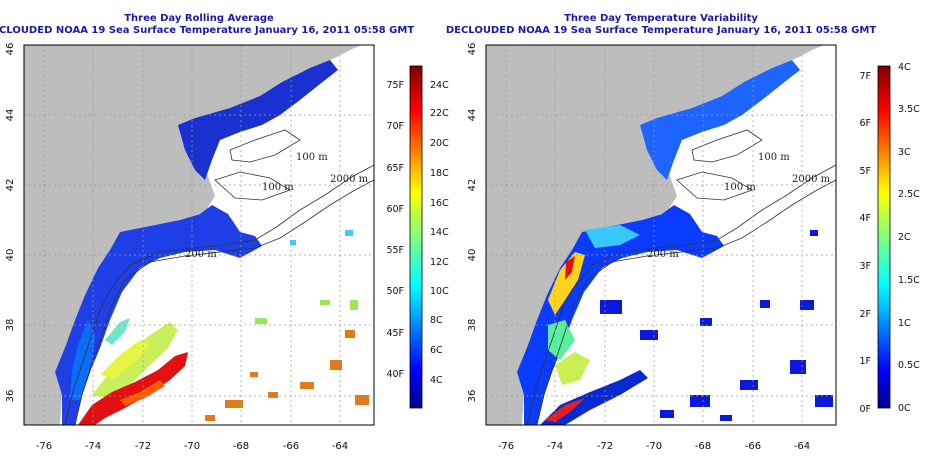 This screenshot has width=950, height=475. Describe the element at coordinates (199, 18) in the screenshot. I see `left-title-line1: Three Day Rolling Average` at that location.